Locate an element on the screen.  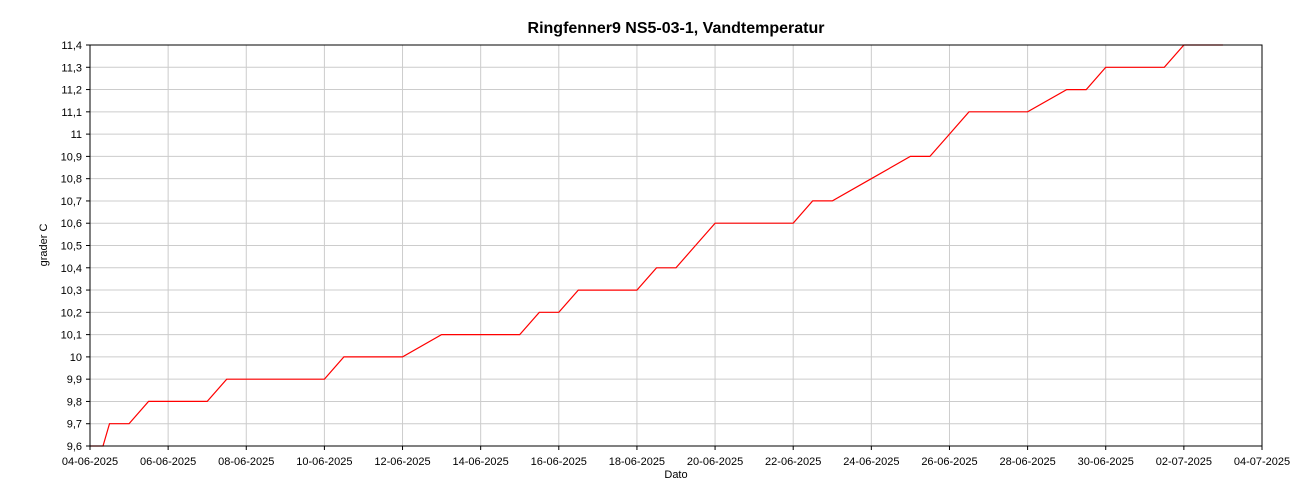
x-tick-label: 22-06-2025 is located at coordinates (793, 462).